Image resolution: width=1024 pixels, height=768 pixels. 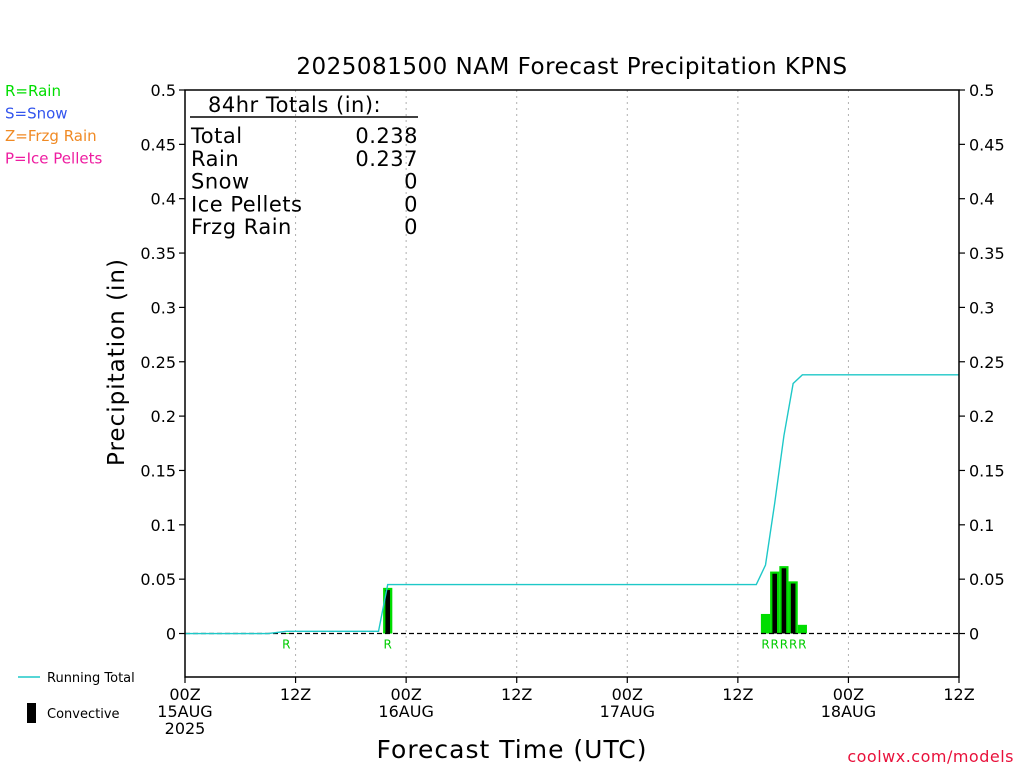 I want to click on precip-type-legend-item: R=Rain, so click(x=33, y=91).